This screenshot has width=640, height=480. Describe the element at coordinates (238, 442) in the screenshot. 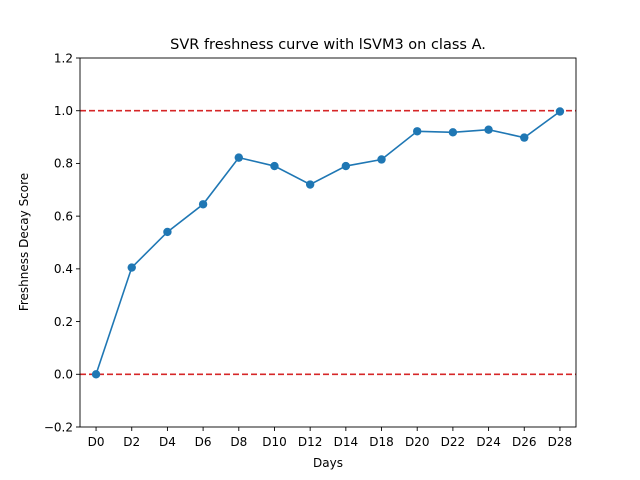

I see `x-tick-label: D8` at that location.